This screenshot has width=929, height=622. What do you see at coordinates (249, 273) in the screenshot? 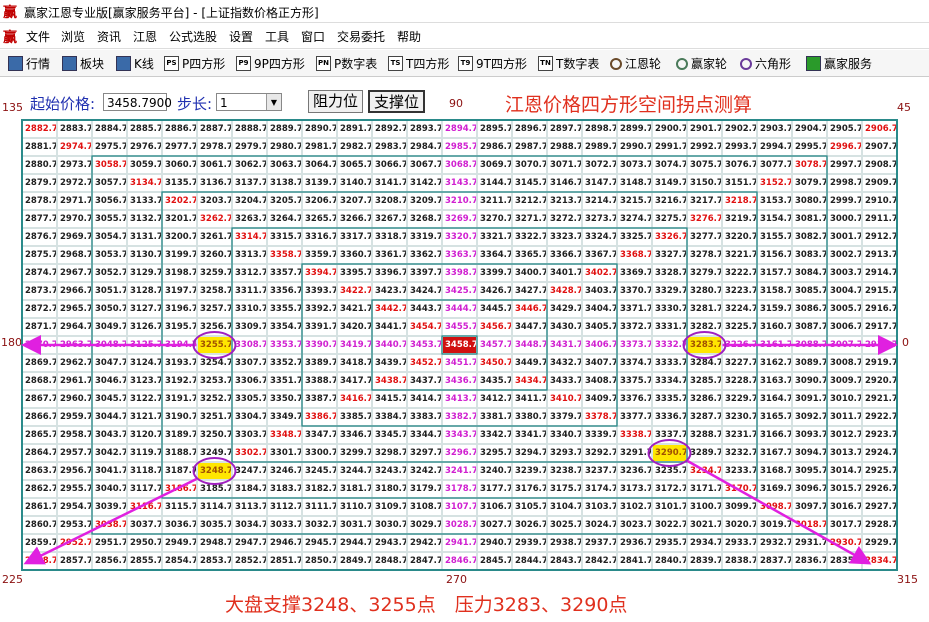
I see `grid-cell: 3312.79` at bounding box center [249, 273].